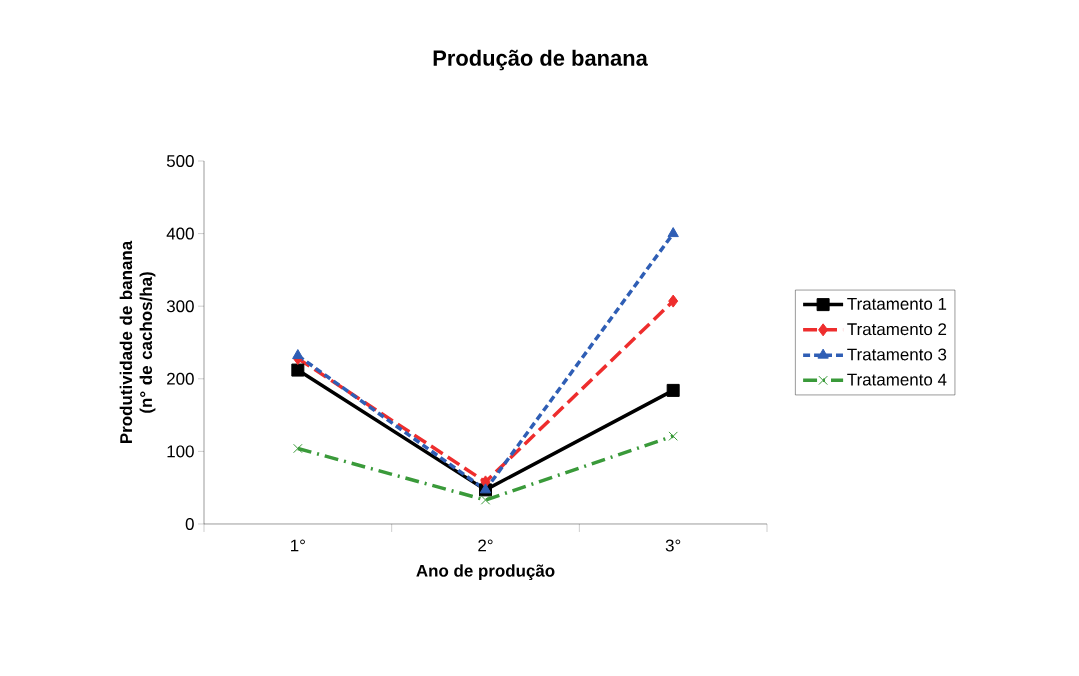 This screenshot has width=1079, height=676. Describe the element at coordinates (180, 378) in the screenshot. I see `y-tick-label: 200` at that location.